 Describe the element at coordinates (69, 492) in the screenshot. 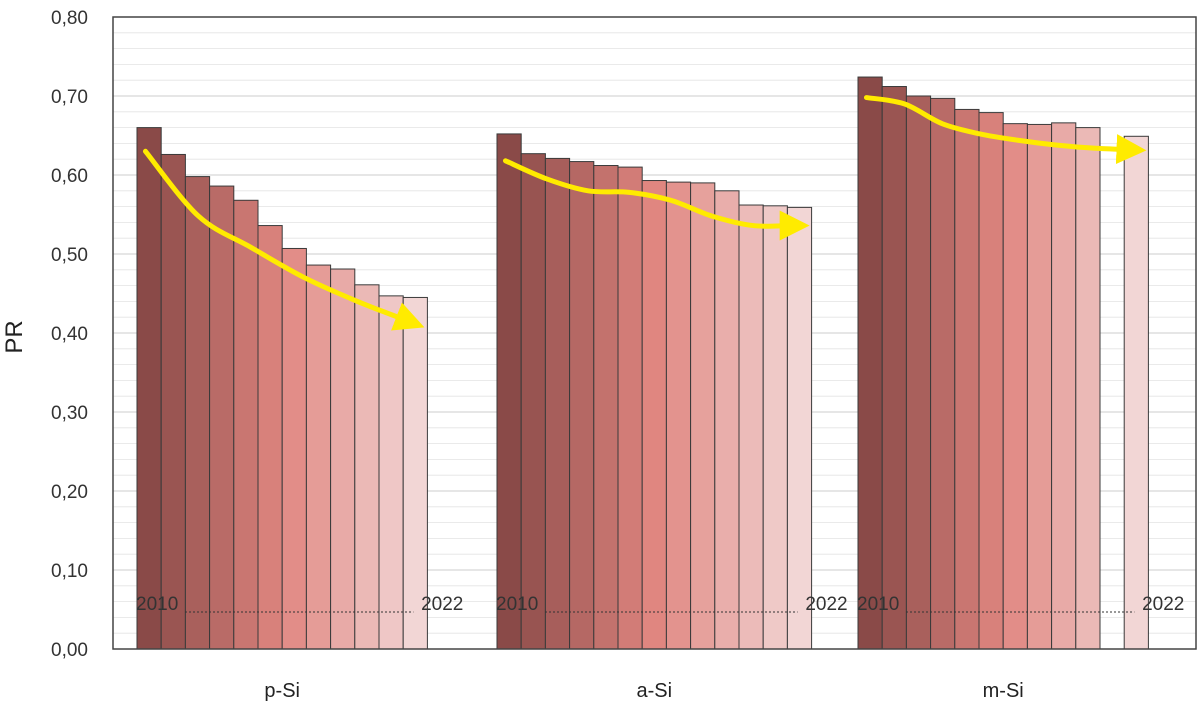

I see `y-tick-label: 0,20` at that location.